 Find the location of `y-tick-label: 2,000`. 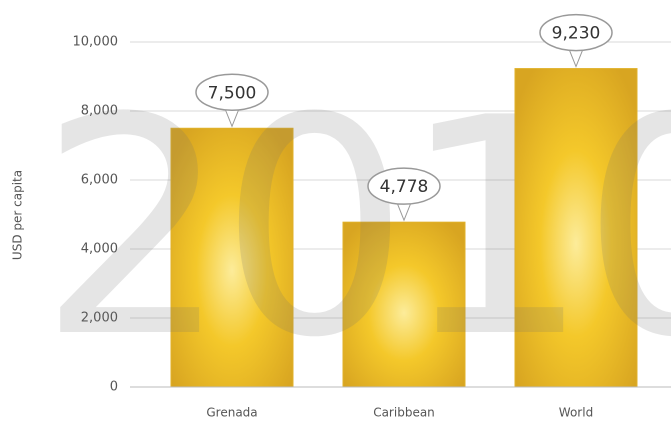

y-tick-label: 2,000 is located at coordinates (99, 318).